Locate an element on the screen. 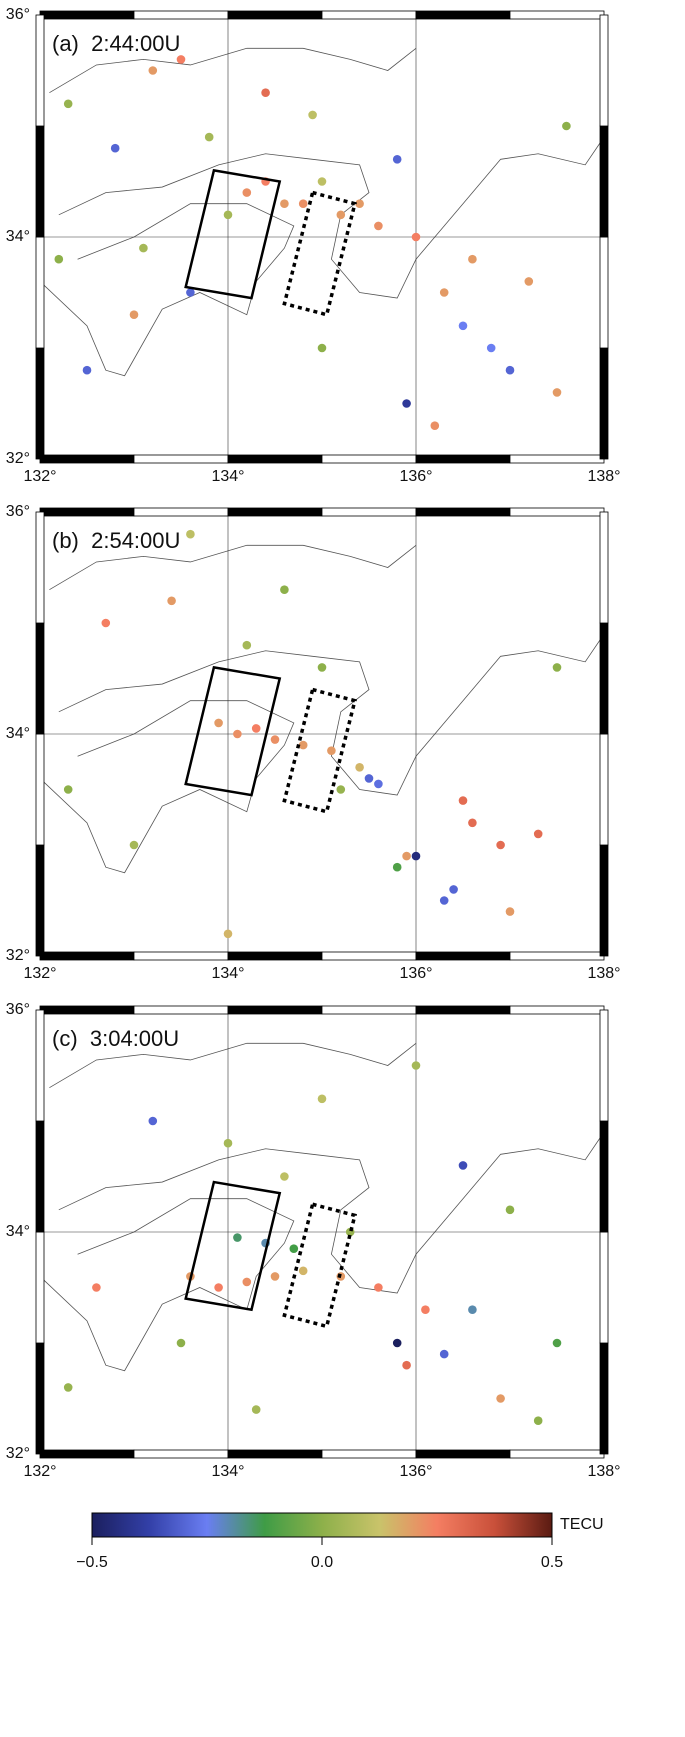 Image resolution: width=685 pixels, height=1737 pixels. fault-box is located at coordinates (233, 731).